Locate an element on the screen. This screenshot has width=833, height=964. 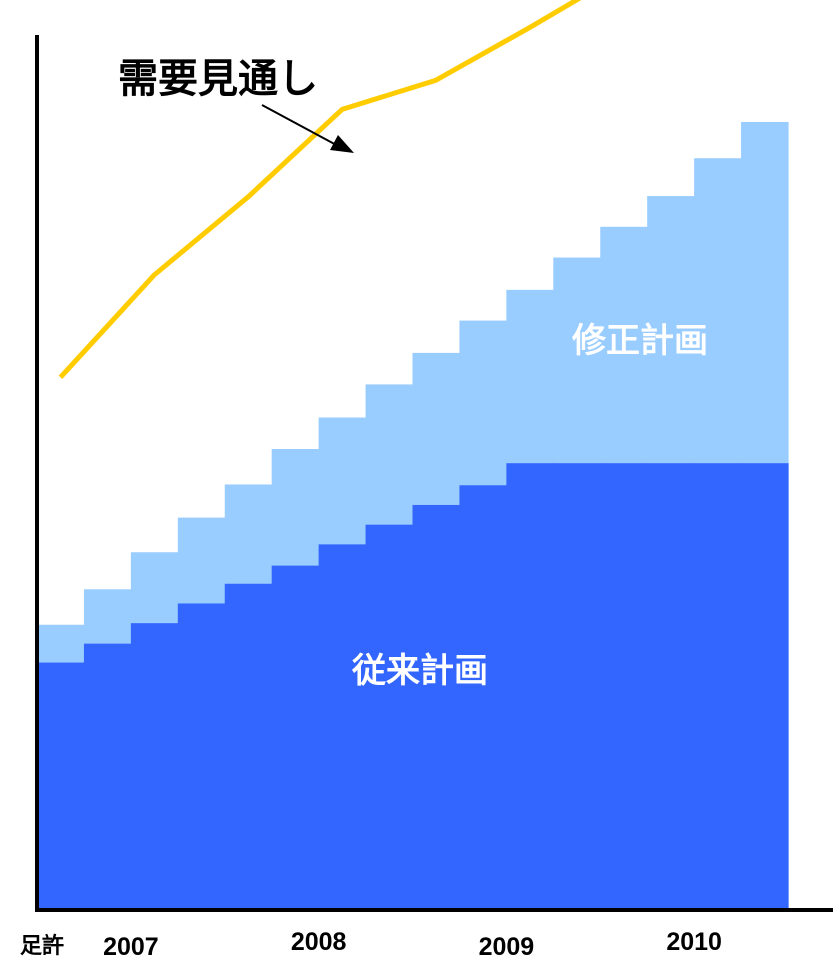
arrowhead-icon is located at coordinates (342, 144).